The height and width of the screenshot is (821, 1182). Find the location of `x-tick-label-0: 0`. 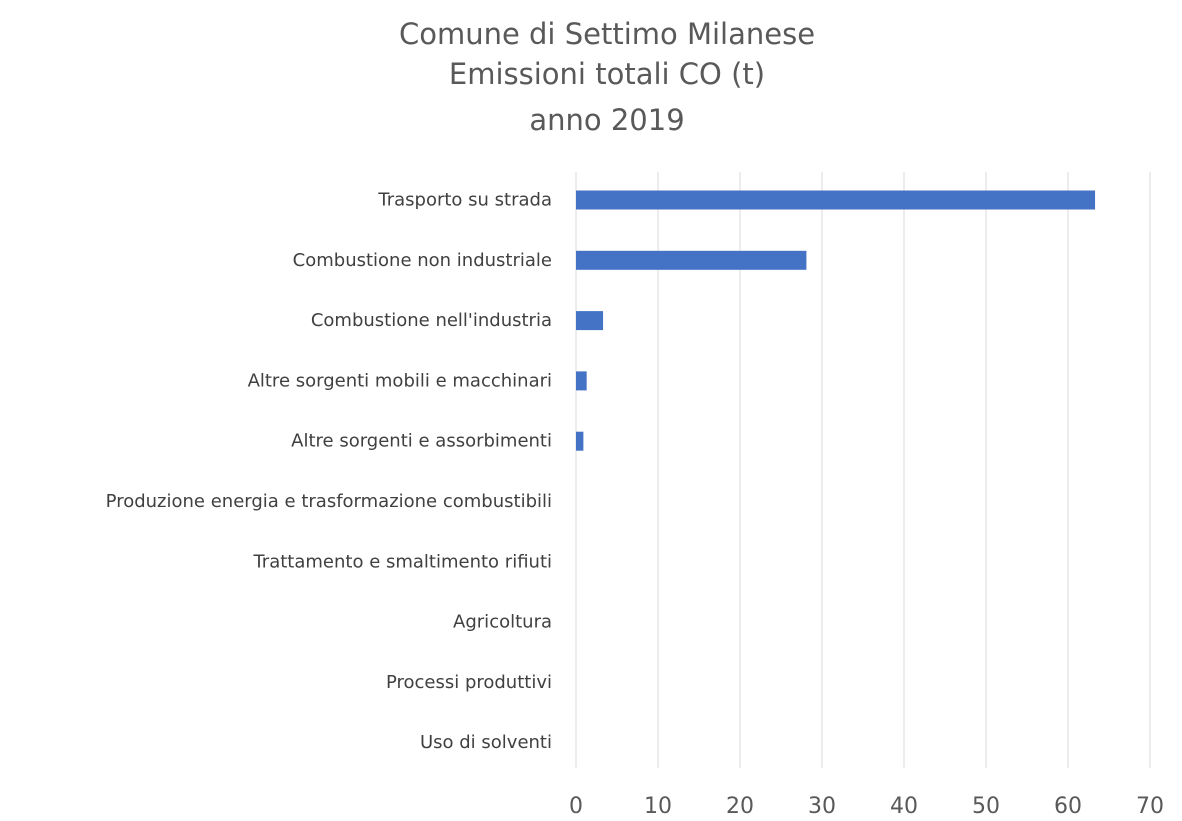

x-tick-label-0: 0 is located at coordinates (576, 806).